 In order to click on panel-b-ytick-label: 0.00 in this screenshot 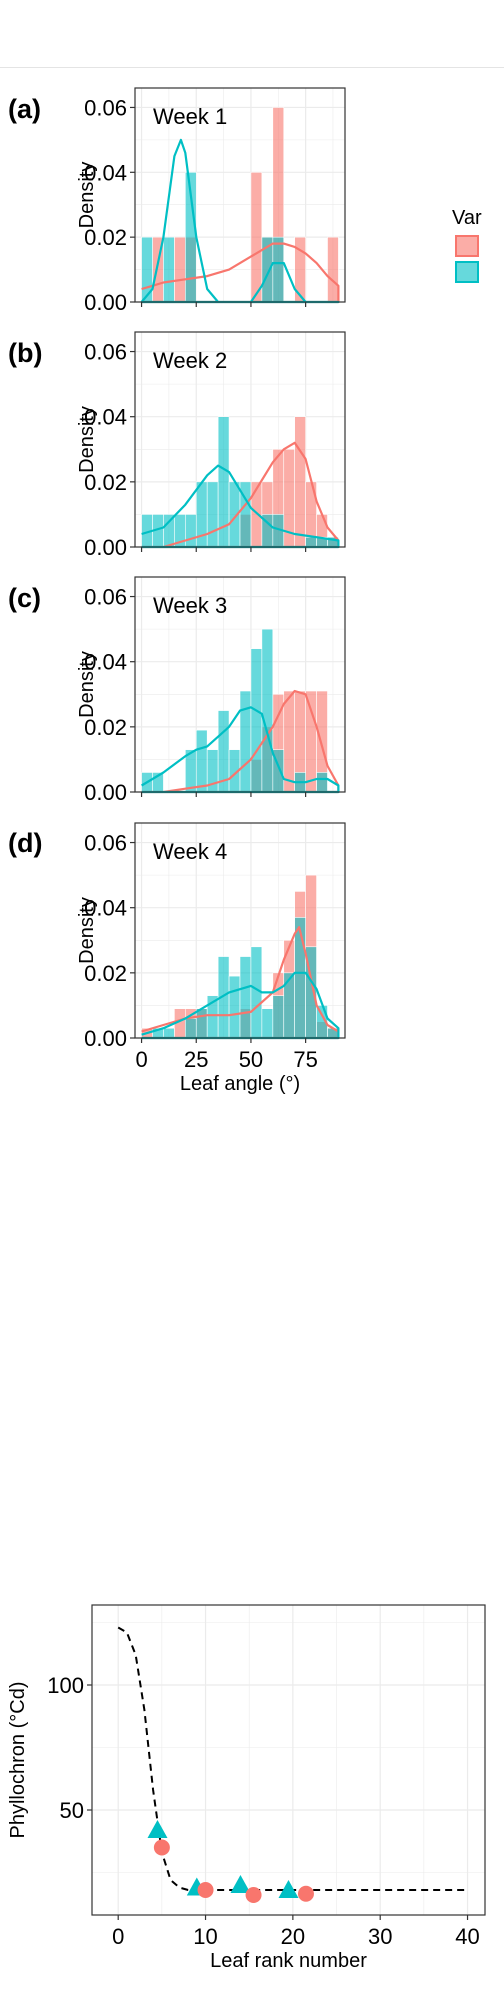, I will do `click(105, 547)`.